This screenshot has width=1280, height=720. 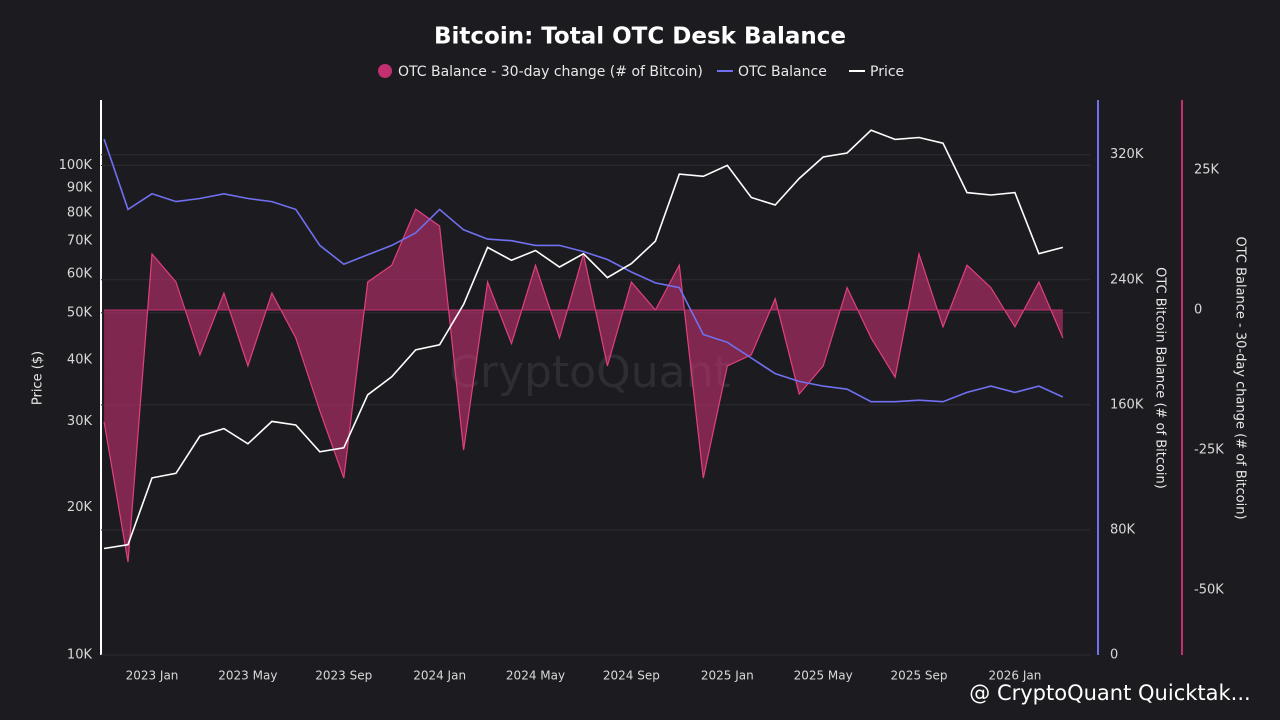 What do you see at coordinates (247, 676) in the screenshot?
I see `x-tick-label: 2023 May` at bounding box center [247, 676].